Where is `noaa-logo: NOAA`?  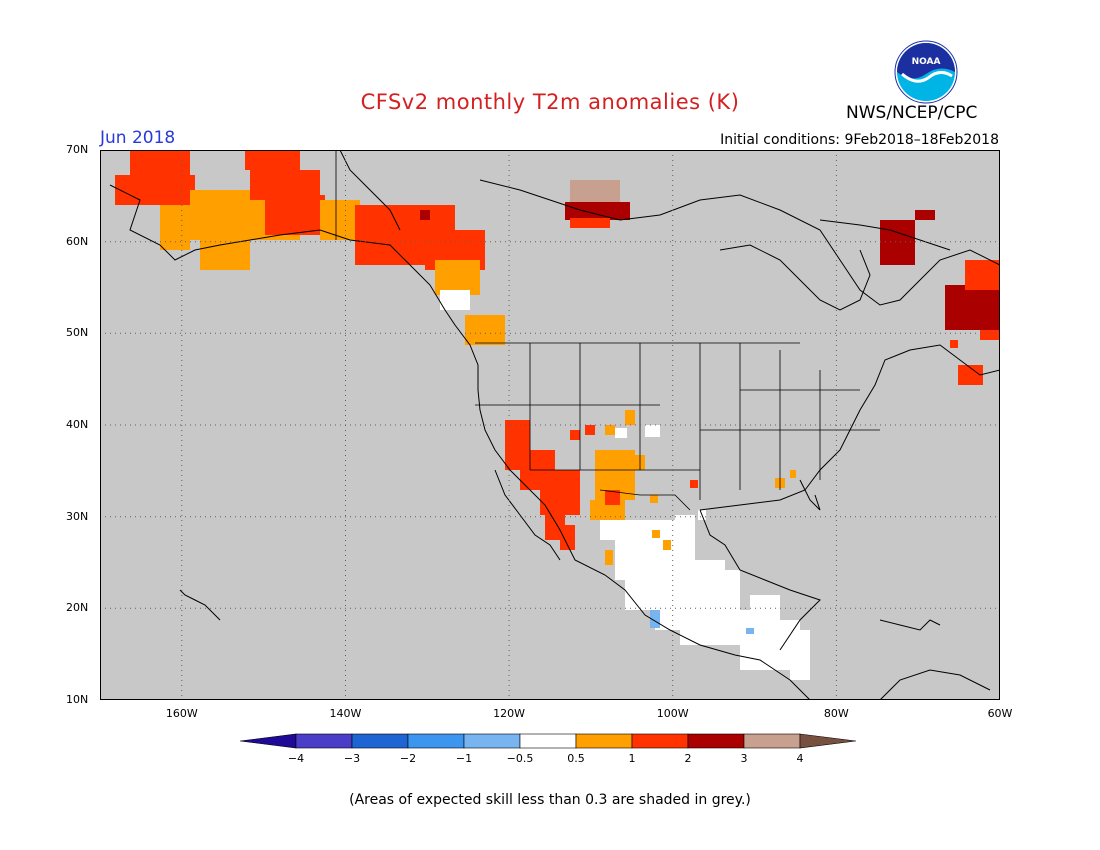
noaa-logo: NOAA is located at coordinates (926, 72).